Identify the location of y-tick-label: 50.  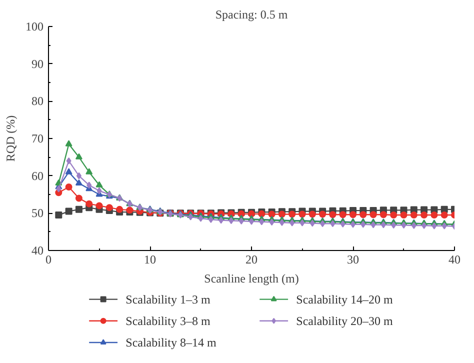
(38, 213).